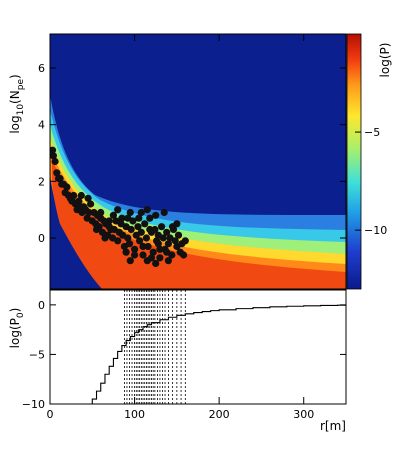  I want to click on top-y-axis-title: log10(Npe), so click(17, 103).